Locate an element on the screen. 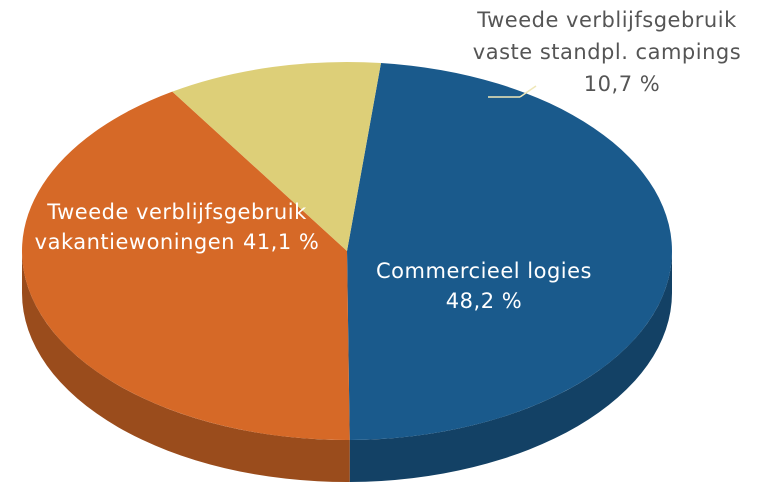  slice-label: Commercieel logies is located at coordinates (484, 271).